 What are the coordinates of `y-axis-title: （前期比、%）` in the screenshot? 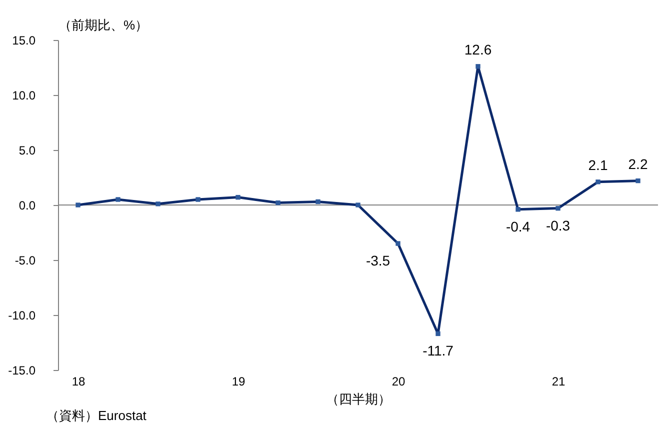 It's located at (103, 25).